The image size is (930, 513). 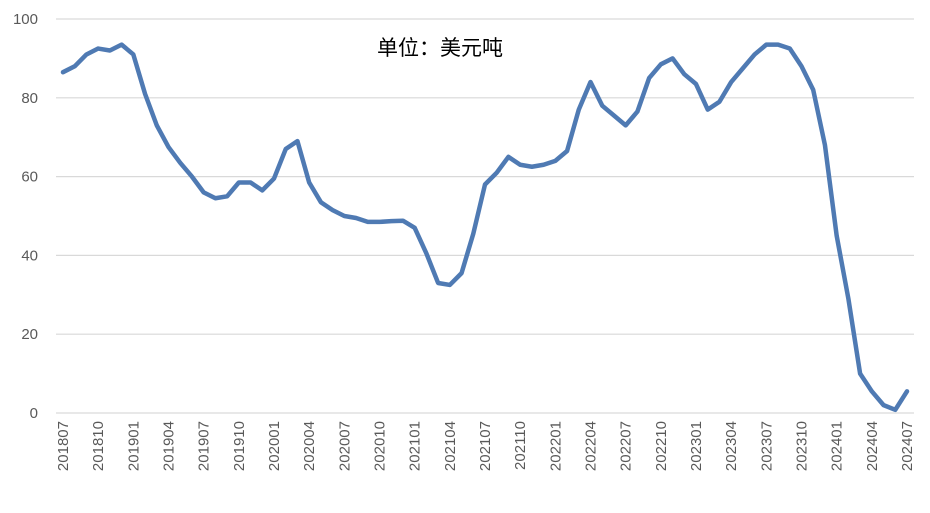 I want to click on x-tick-label: 201910, so click(x=239, y=446).